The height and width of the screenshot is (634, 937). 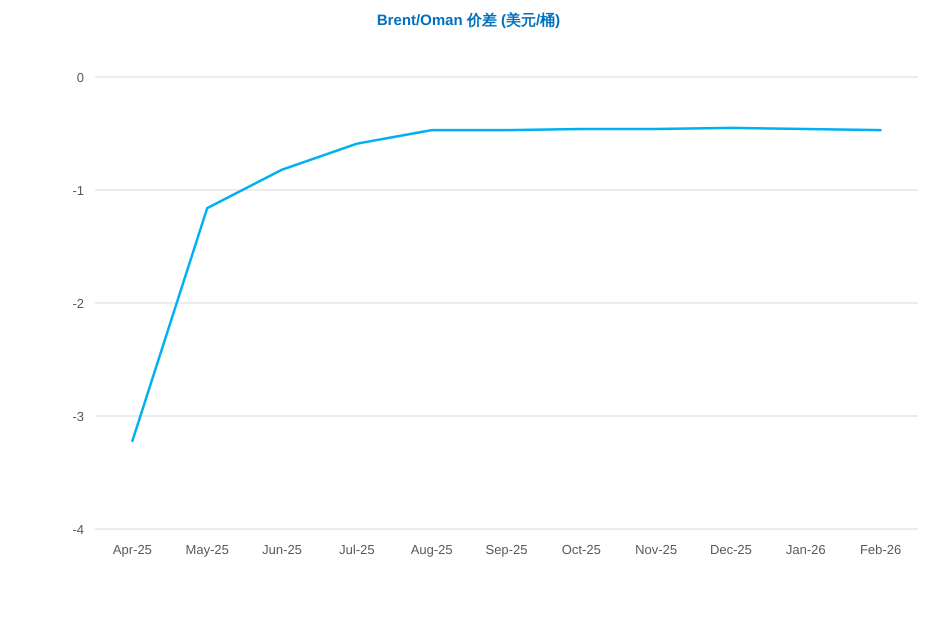 What do you see at coordinates (581, 549) in the screenshot?
I see `x-tick-label: Oct-25` at bounding box center [581, 549].